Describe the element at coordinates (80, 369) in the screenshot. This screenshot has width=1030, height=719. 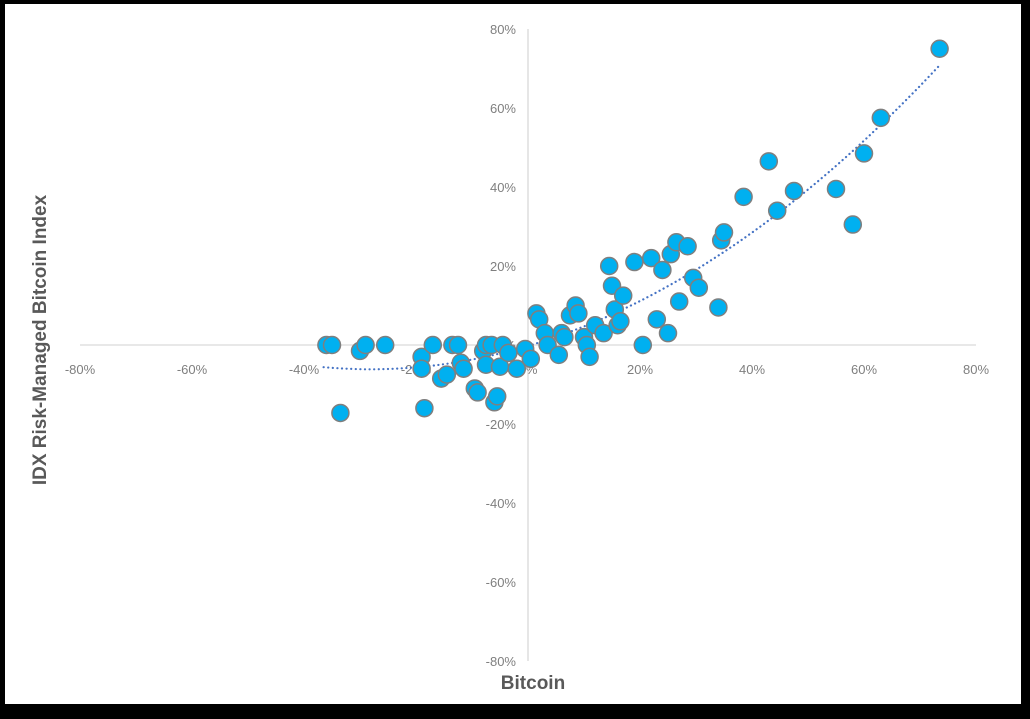
I see `x-tick-label: -80%` at that location.